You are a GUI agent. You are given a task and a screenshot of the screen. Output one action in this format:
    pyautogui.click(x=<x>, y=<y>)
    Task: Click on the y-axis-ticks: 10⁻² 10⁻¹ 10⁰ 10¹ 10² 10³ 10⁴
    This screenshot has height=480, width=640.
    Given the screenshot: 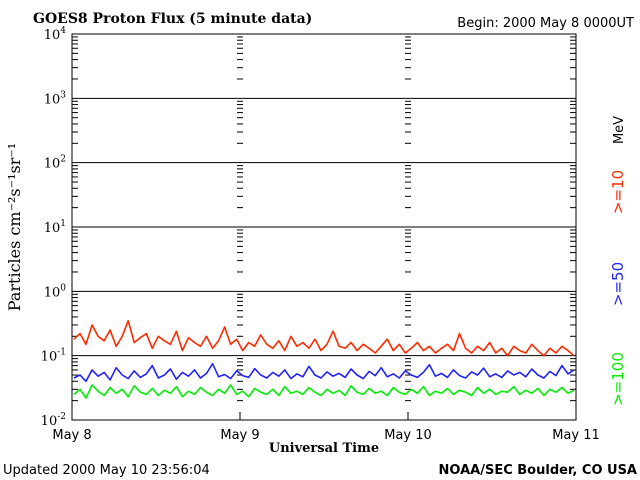 What is the action you would take?
    pyautogui.click(x=54, y=227)
    